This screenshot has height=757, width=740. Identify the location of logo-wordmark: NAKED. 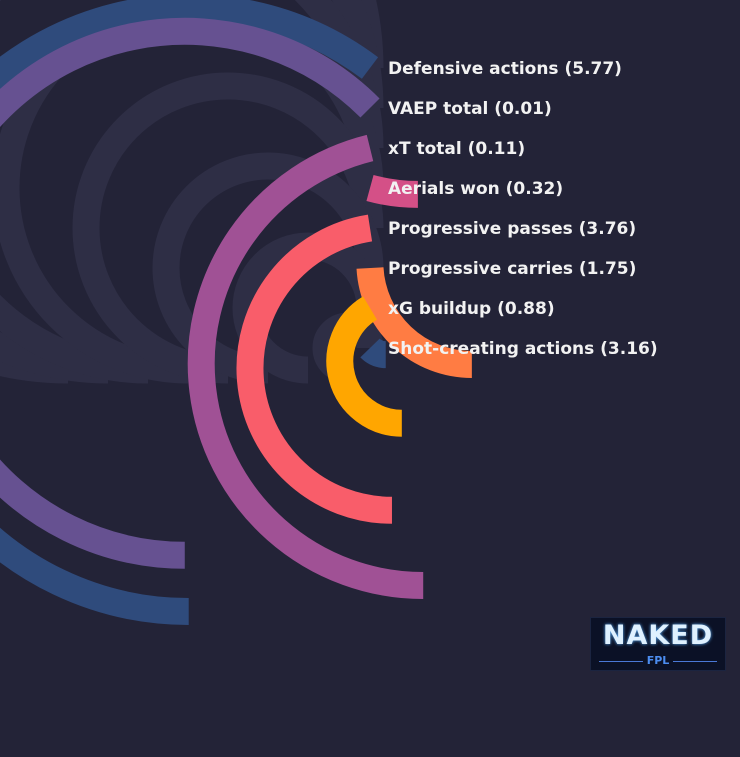
(658, 635).